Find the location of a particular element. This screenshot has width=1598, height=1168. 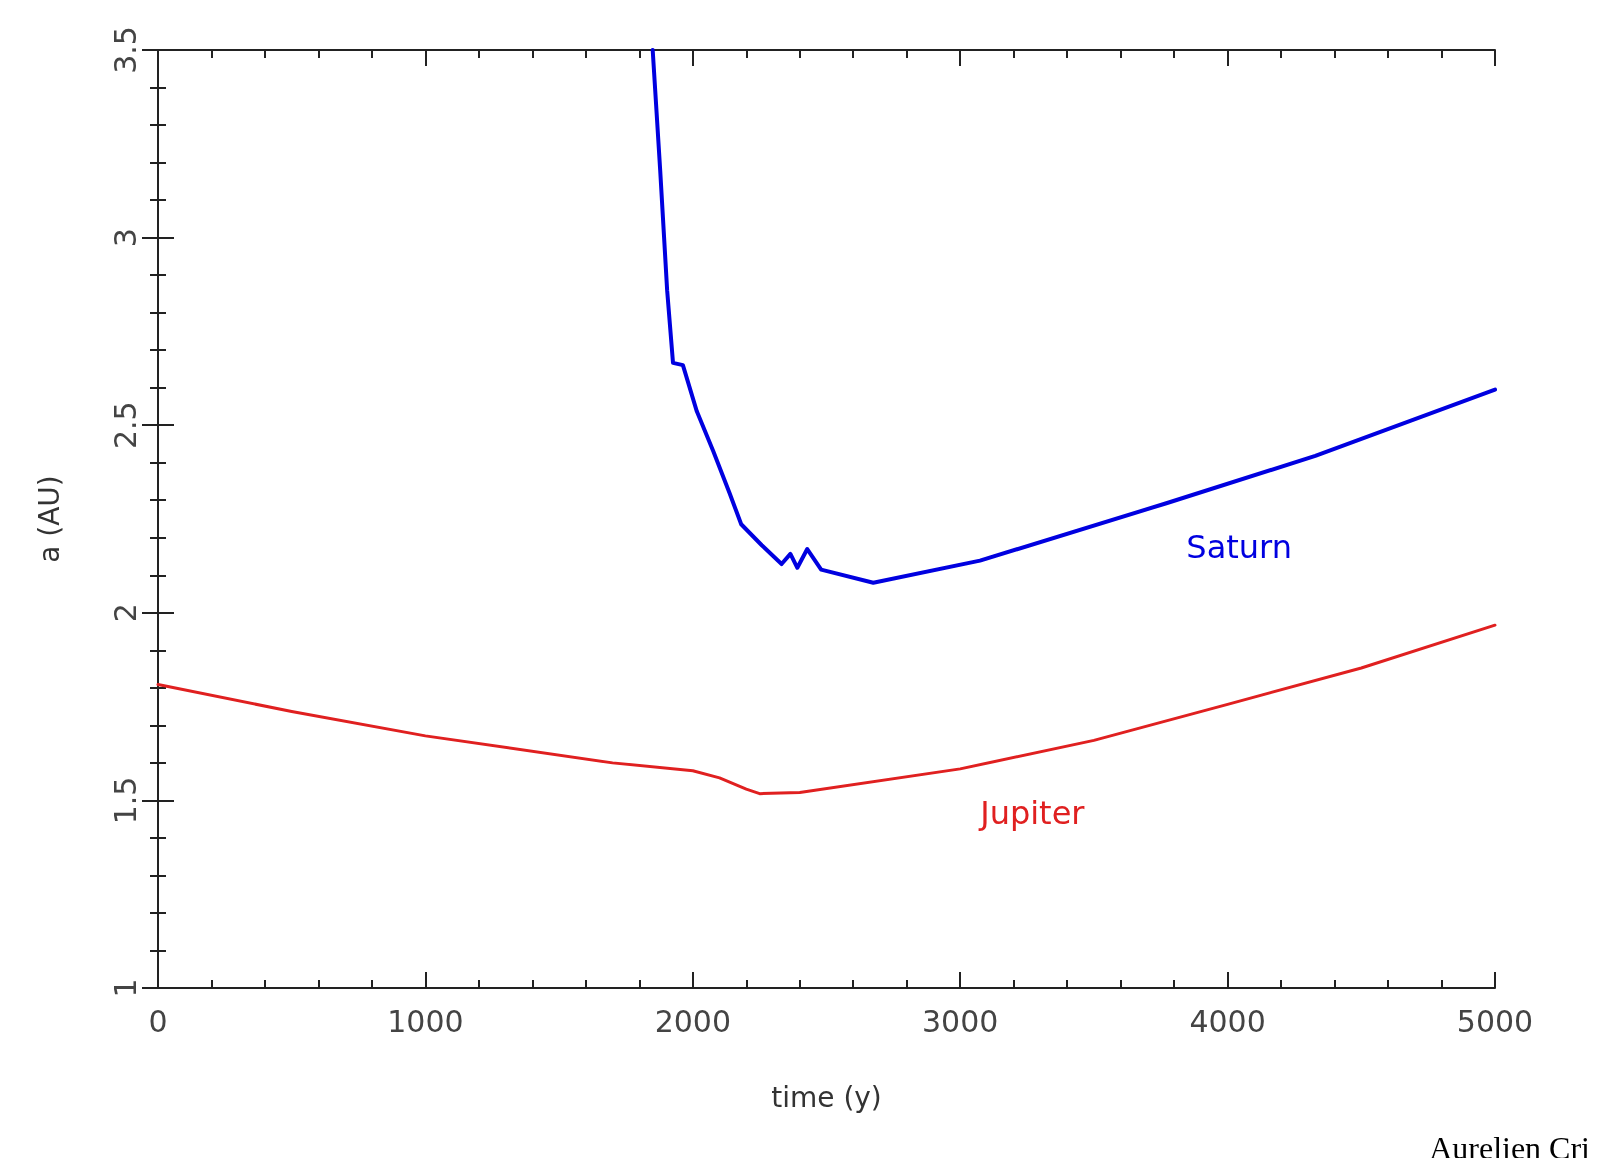

y-tick-label: 1.5 is located at coordinates (125, 800).